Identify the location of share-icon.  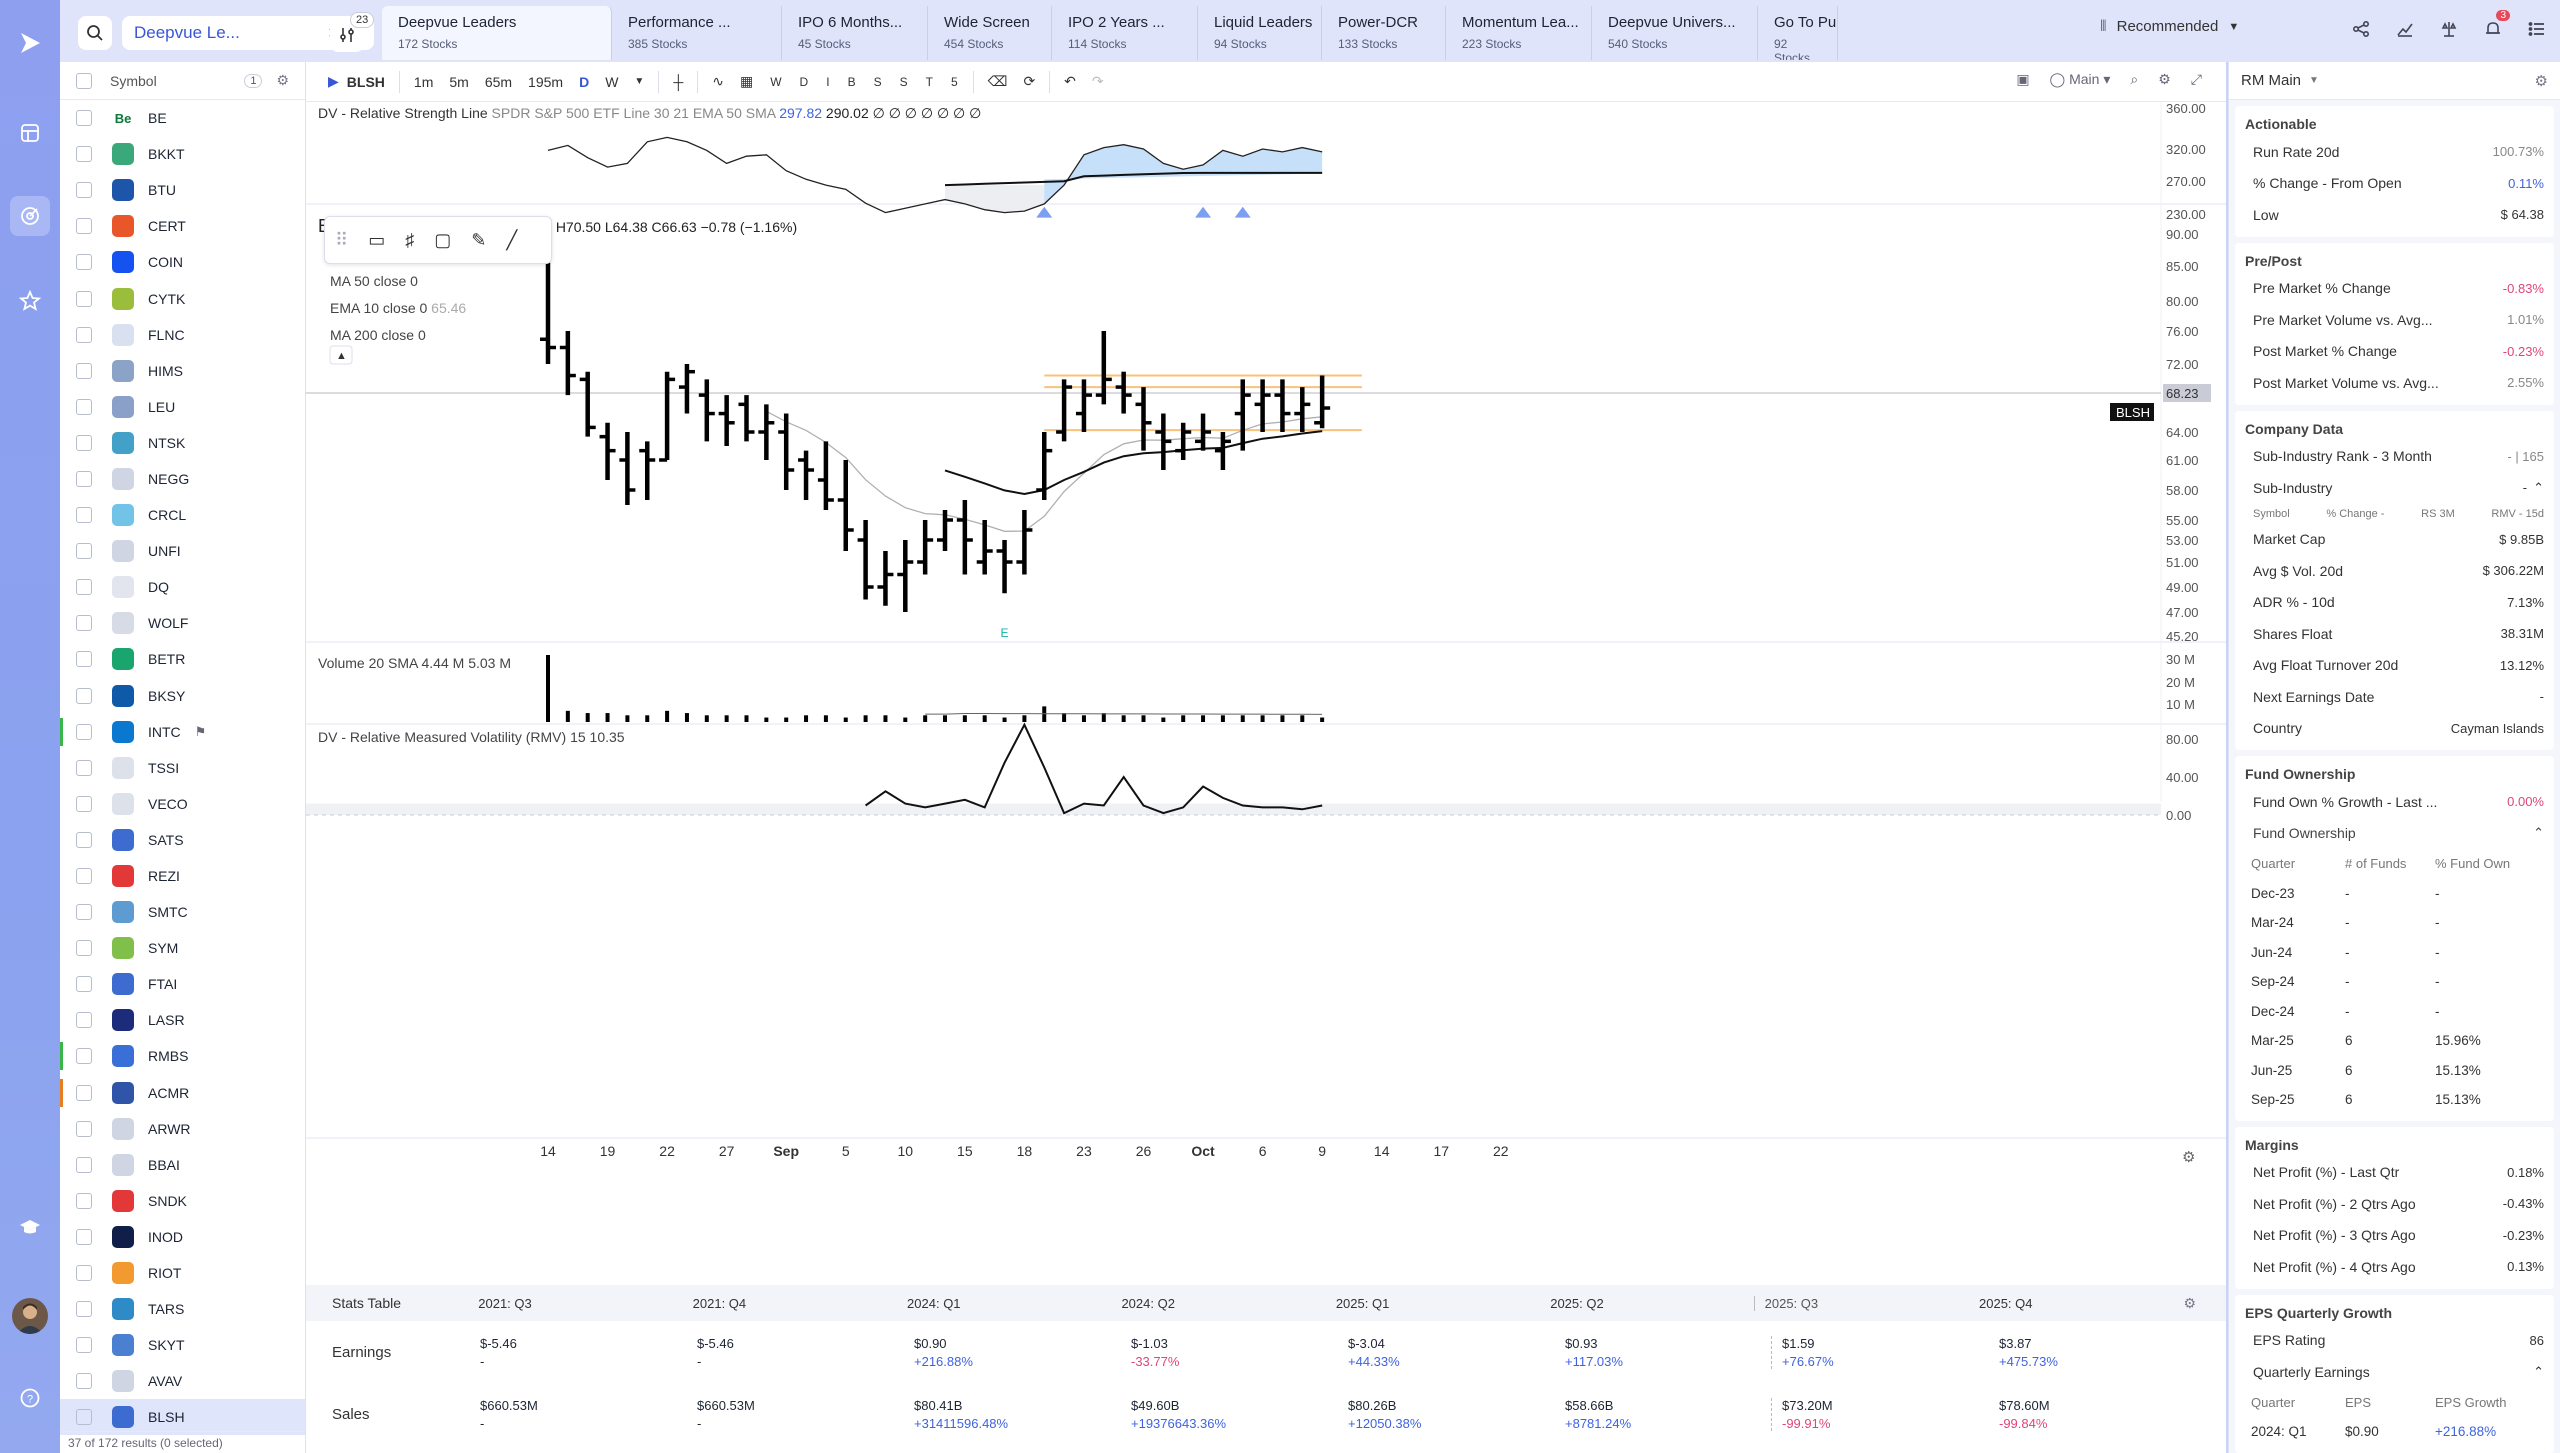
(2361, 29).